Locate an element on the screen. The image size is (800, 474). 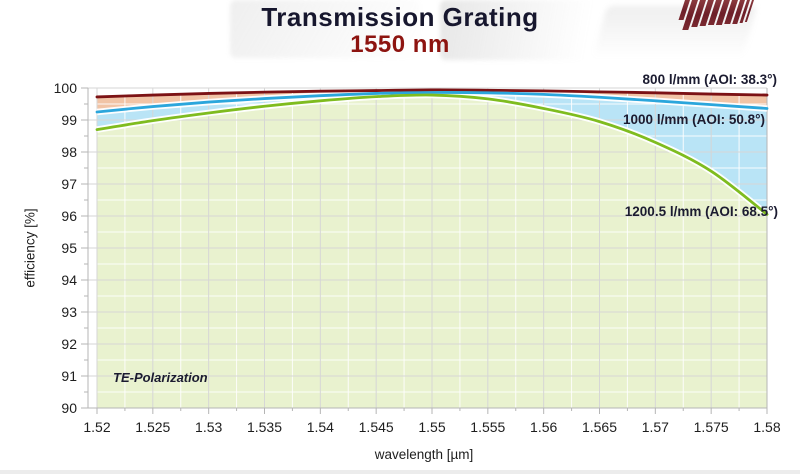
x-axis-title: wavelength [µm] is located at coordinates (424, 454).